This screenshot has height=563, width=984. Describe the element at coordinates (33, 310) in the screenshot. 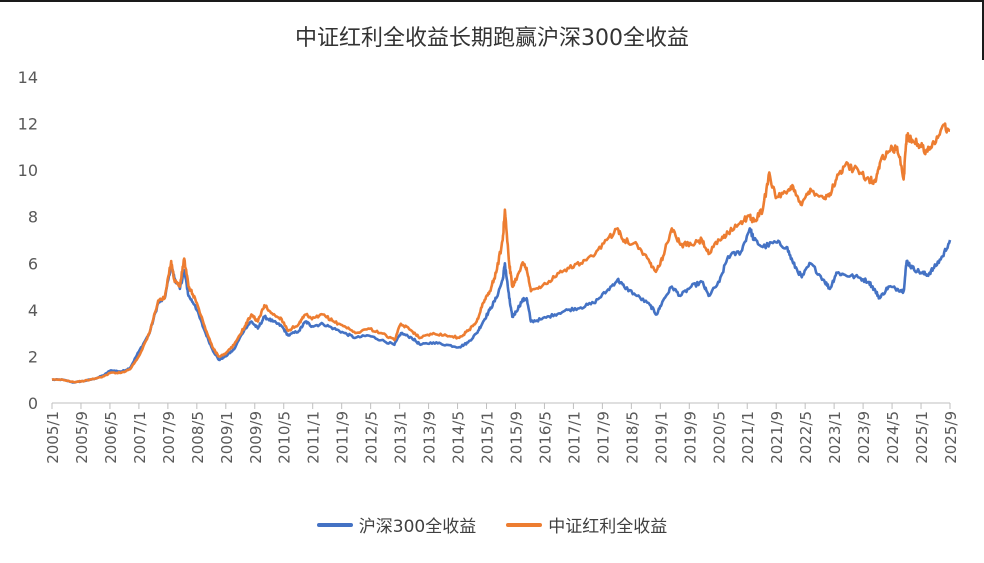

I see `y-tick-label-2: 4` at that location.